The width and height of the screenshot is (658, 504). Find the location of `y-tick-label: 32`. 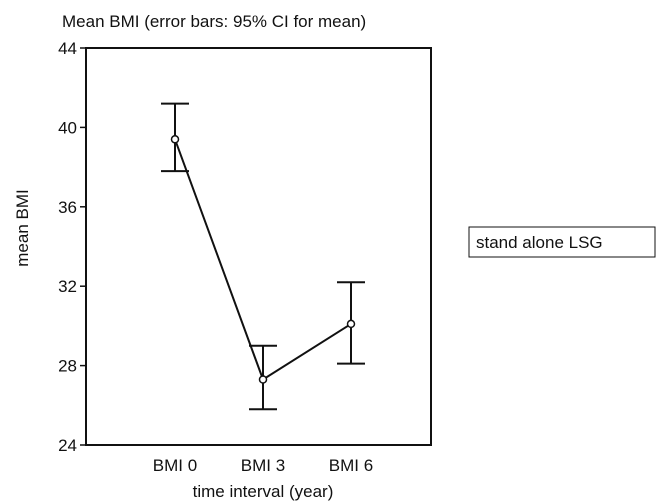

y-tick-label: 32 is located at coordinates (67, 286).